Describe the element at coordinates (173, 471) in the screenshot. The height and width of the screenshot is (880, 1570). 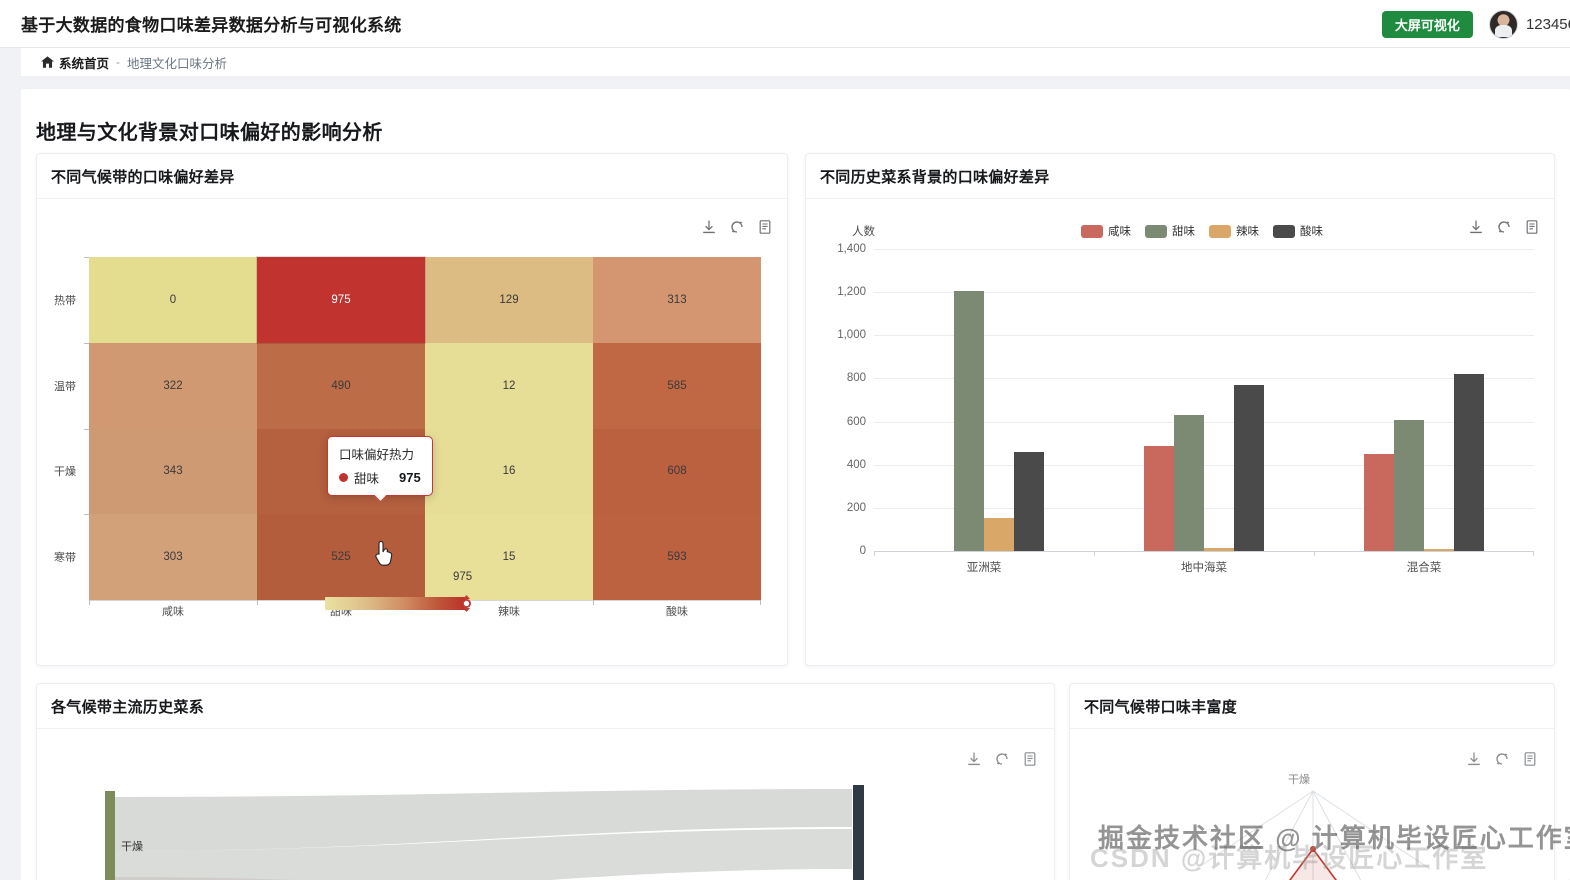
I see `heatmap-cell: 343` at that location.